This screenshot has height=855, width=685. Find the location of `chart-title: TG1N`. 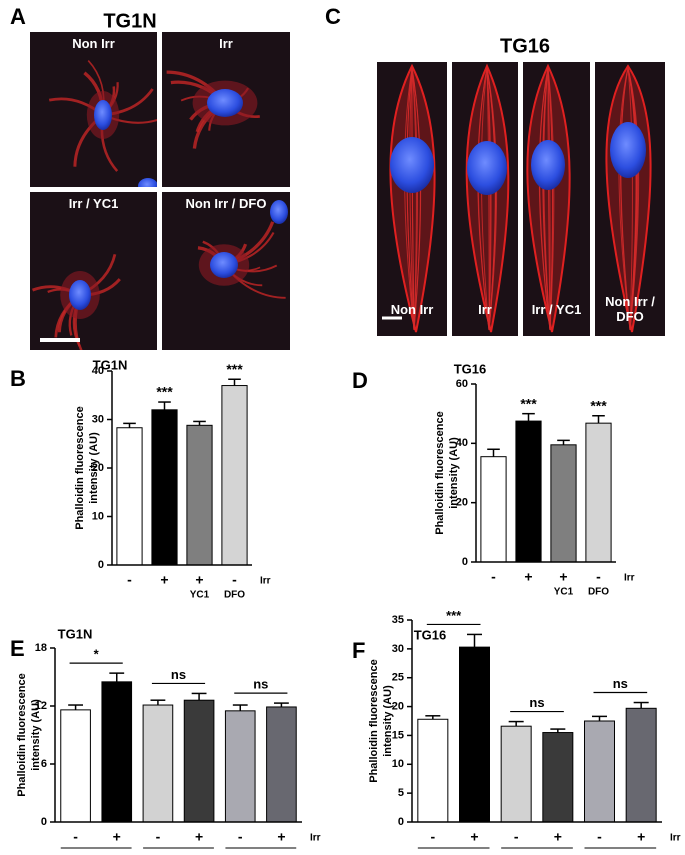

chart-title: TG1N is located at coordinates (75, 633).